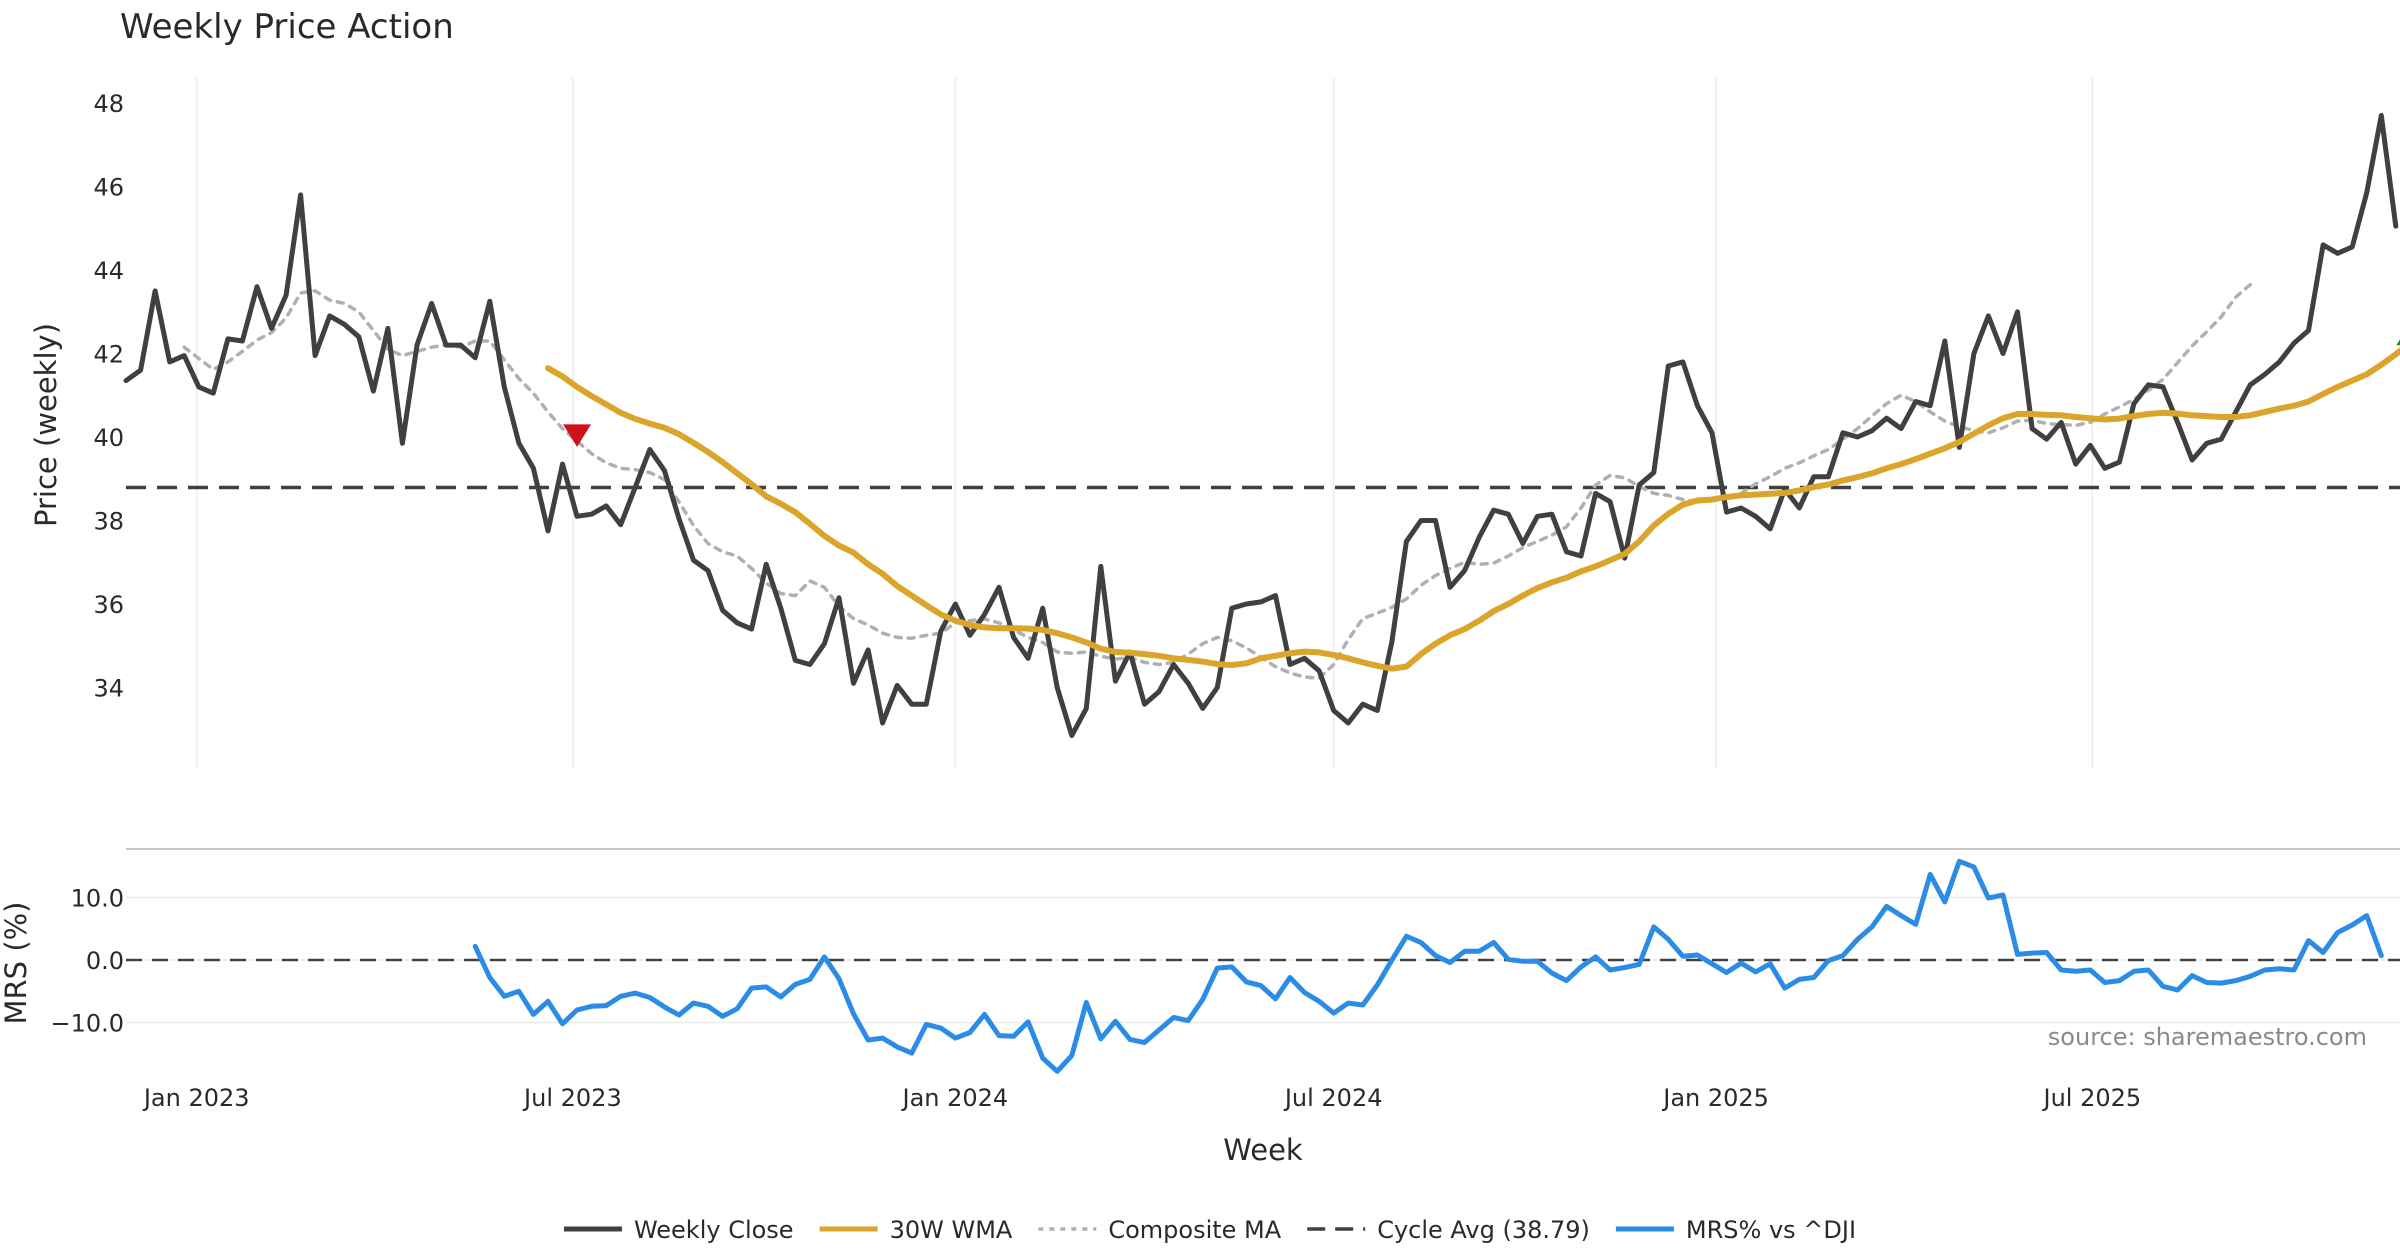 The width and height of the screenshot is (2400, 1260). Describe the element at coordinates (1771, 1230) in the screenshot. I see `legend-label: MRS% vs ^DJI` at that location.